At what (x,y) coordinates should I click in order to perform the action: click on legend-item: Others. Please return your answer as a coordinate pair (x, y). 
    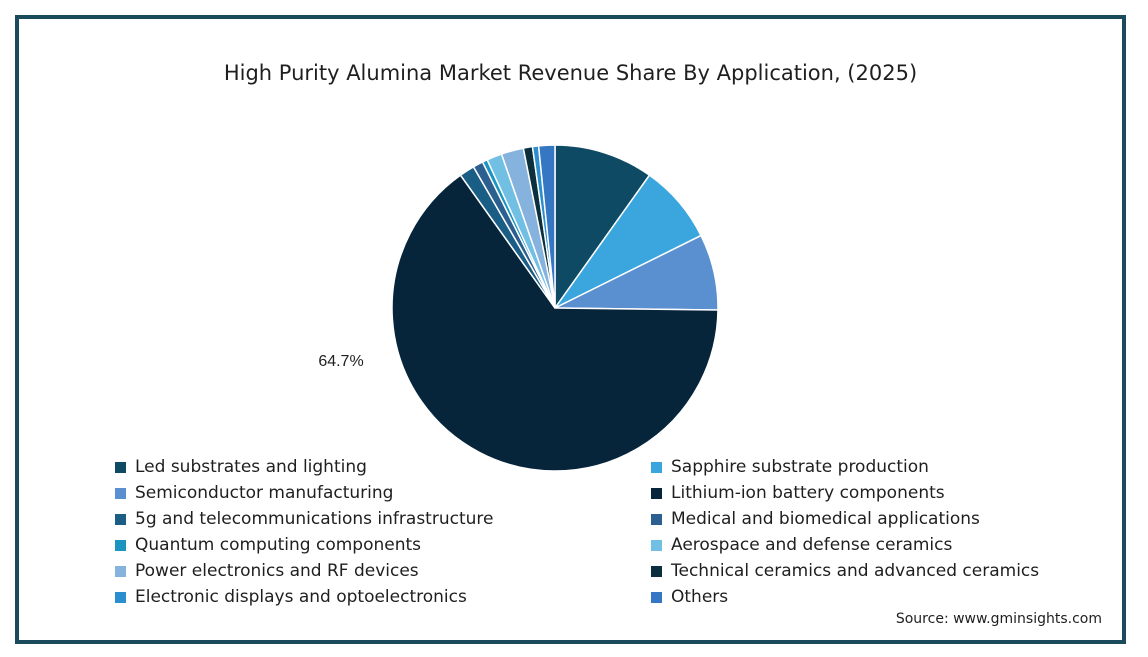
    Looking at the image, I should click on (863, 597).